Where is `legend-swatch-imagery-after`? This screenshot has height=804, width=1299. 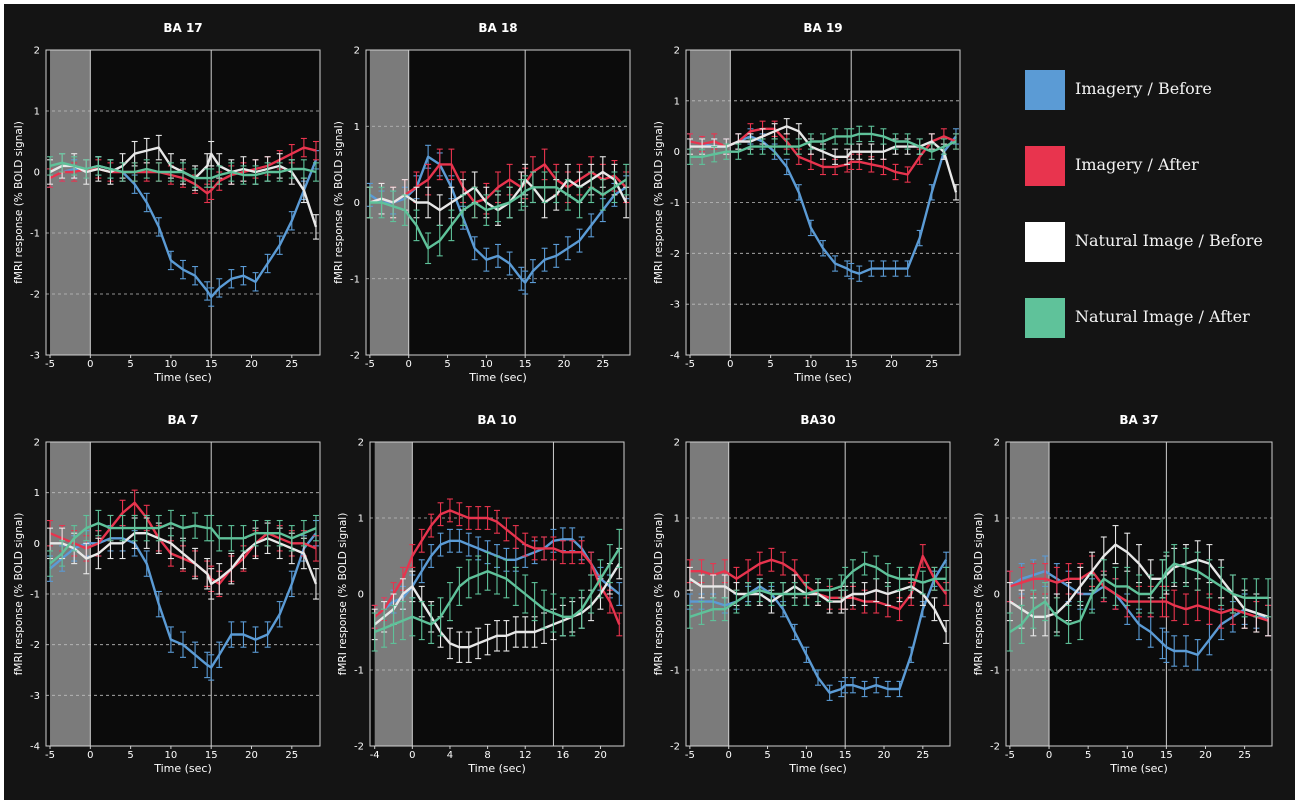
legend-swatch-imagery-after is located at coordinates (1045, 166).